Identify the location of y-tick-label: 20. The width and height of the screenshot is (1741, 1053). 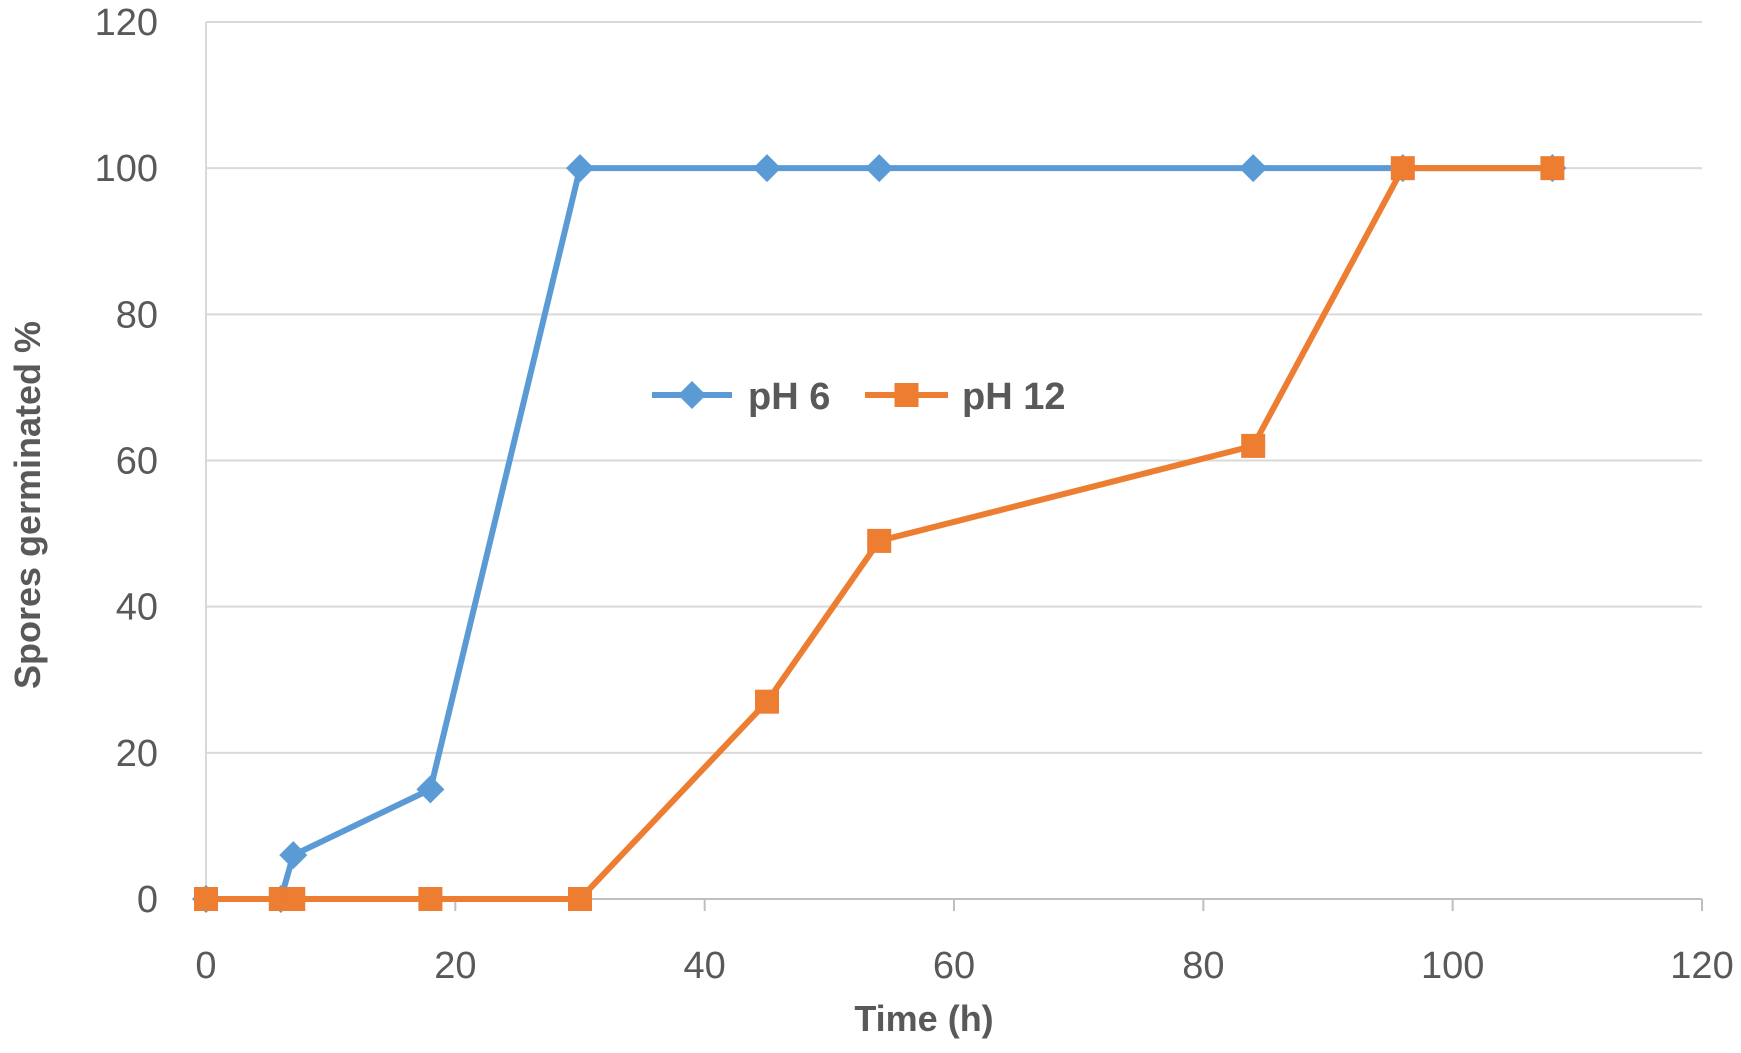
(137, 754).